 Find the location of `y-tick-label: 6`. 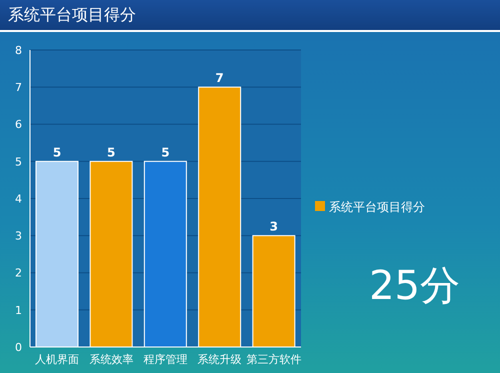

y-tick-label: 6 is located at coordinates (18, 125).